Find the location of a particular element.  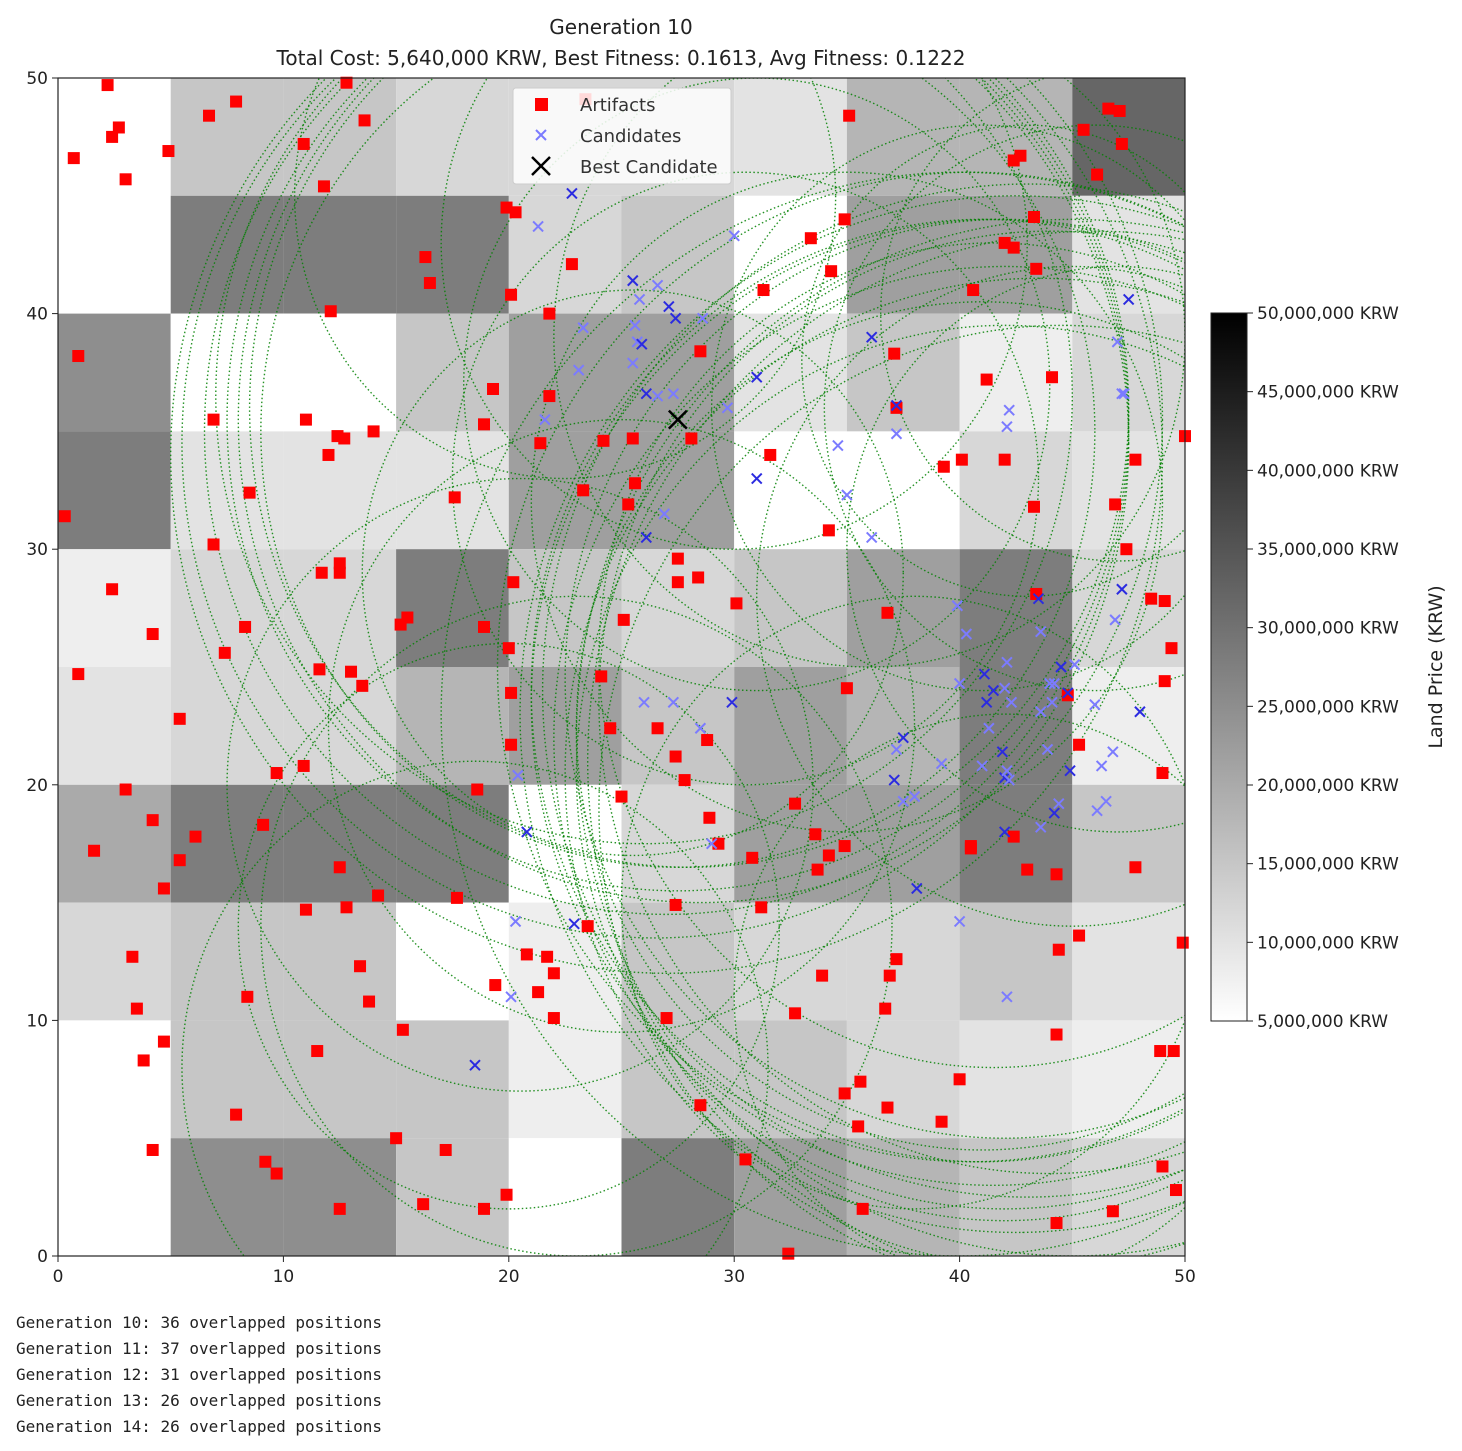

x-tick-label: 40 is located at coordinates (960, 1277).